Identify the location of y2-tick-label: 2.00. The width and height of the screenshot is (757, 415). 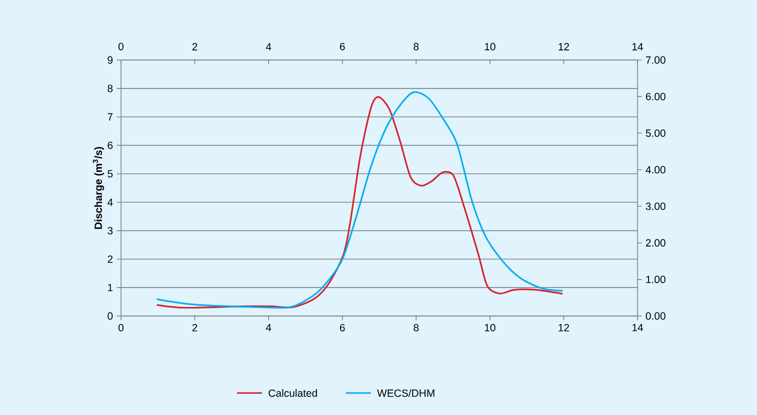
(656, 243).